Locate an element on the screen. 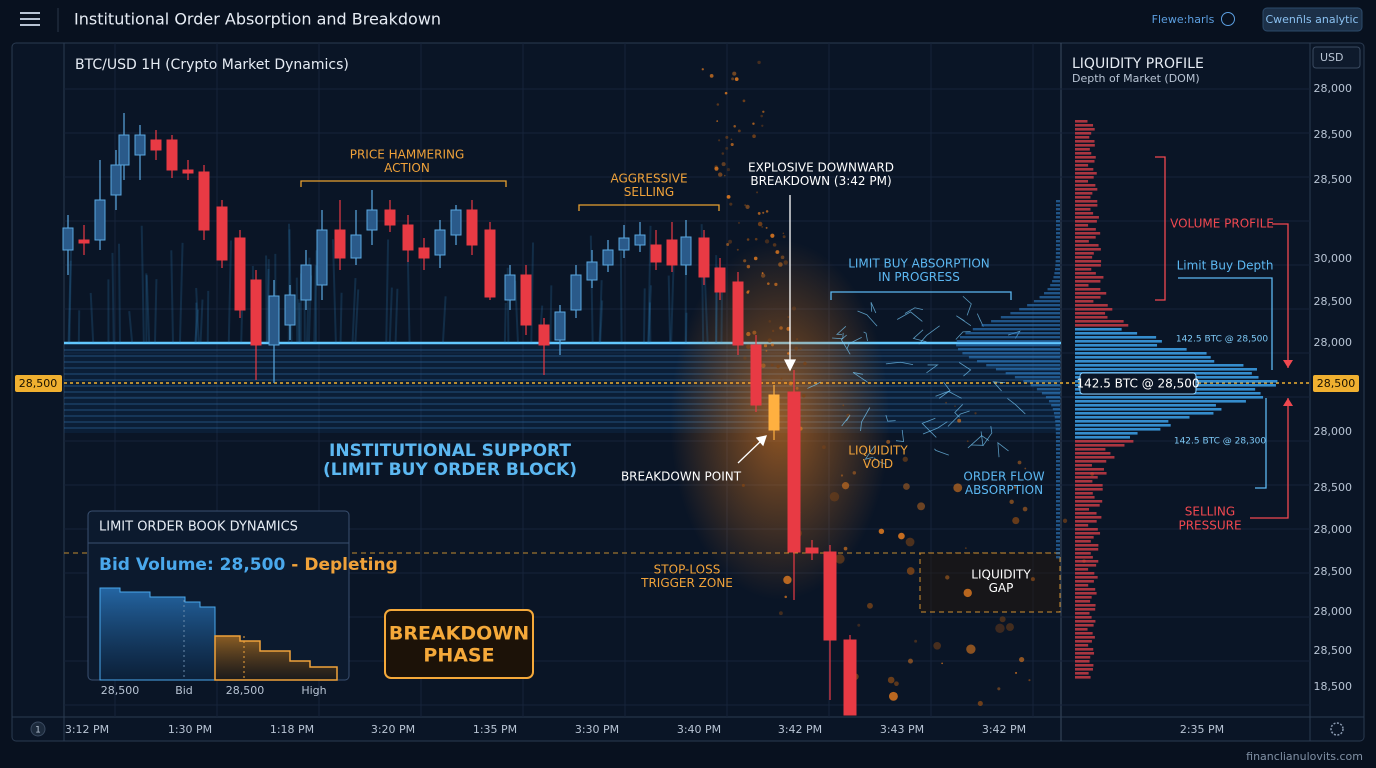 The height and width of the screenshot is (768, 1376). page-number: 1 is located at coordinates (38, 731).